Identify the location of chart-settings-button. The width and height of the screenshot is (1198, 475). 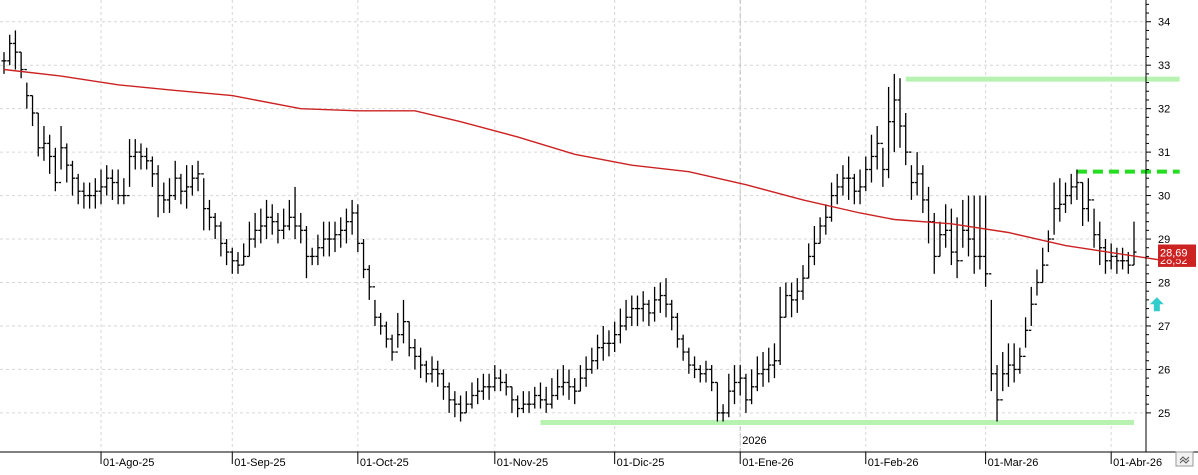
(1184, 459).